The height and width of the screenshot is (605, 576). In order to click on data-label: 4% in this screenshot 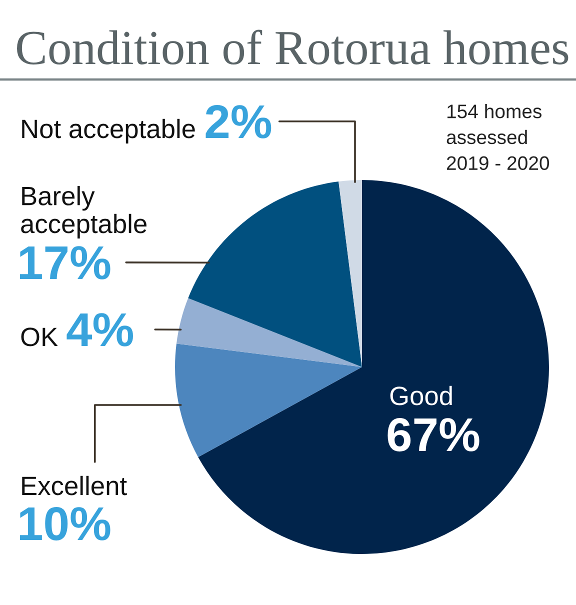, I will do `click(100, 329)`.